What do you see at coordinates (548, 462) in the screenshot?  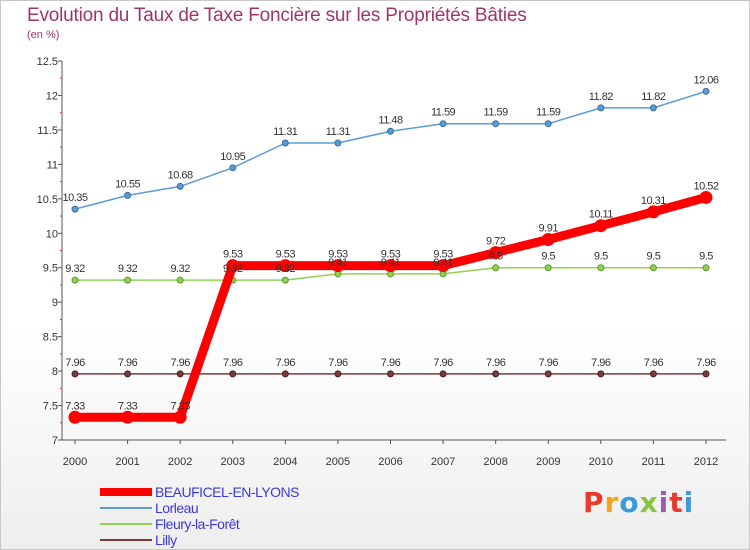 I see `x-tick-label: 2009` at bounding box center [548, 462].